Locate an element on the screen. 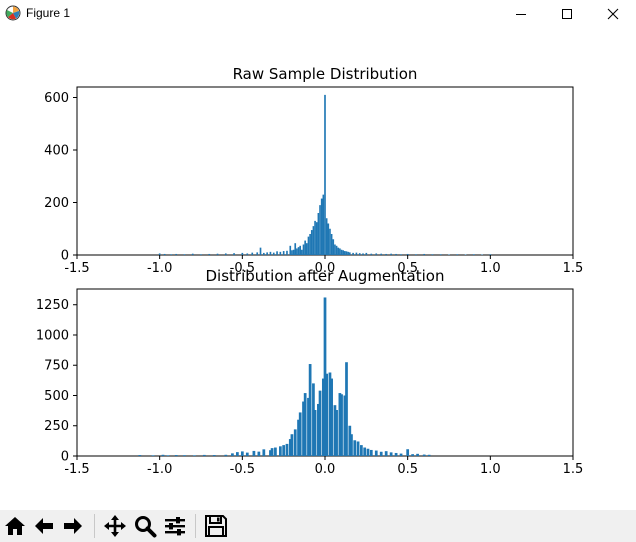 The width and height of the screenshot is (636, 542). close-button is located at coordinates (613, 14).